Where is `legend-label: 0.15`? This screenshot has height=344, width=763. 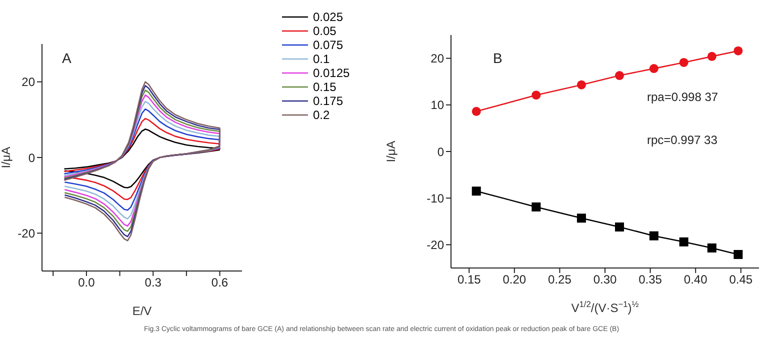 legend-label: 0.15 is located at coordinates (324, 87).